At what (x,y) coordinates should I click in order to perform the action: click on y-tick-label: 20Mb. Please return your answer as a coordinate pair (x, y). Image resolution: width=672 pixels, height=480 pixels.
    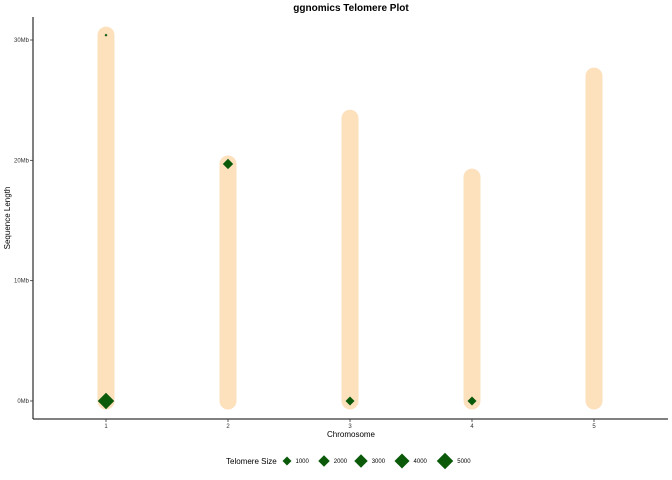
    Looking at the image, I should click on (22, 161).